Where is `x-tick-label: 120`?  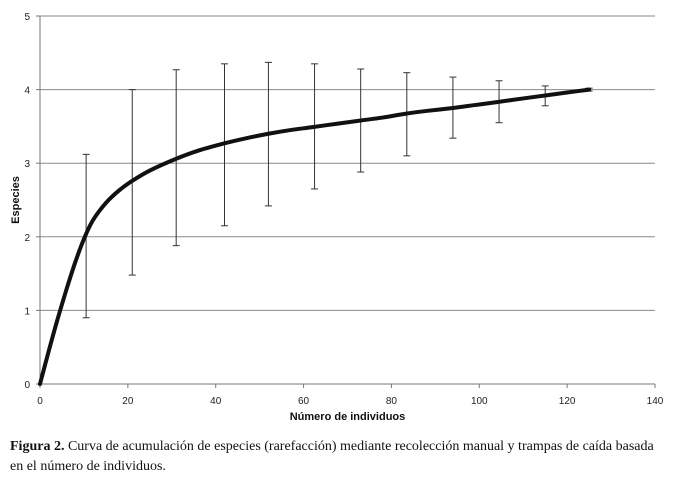 x-tick-label: 120 is located at coordinates (567, 401).